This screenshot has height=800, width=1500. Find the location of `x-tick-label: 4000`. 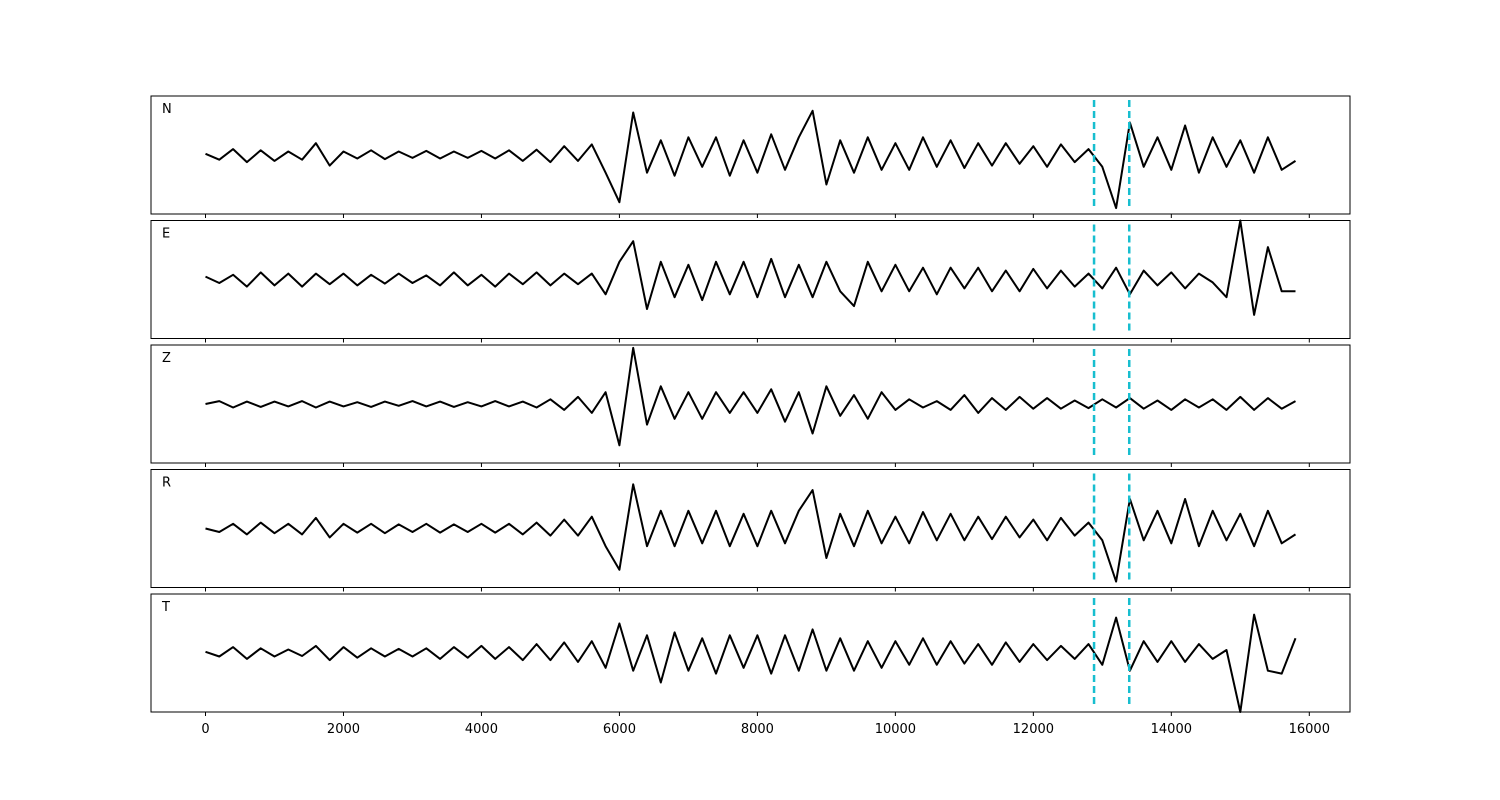

x-tick-label: 4000 is located at coordinates (481, 729).